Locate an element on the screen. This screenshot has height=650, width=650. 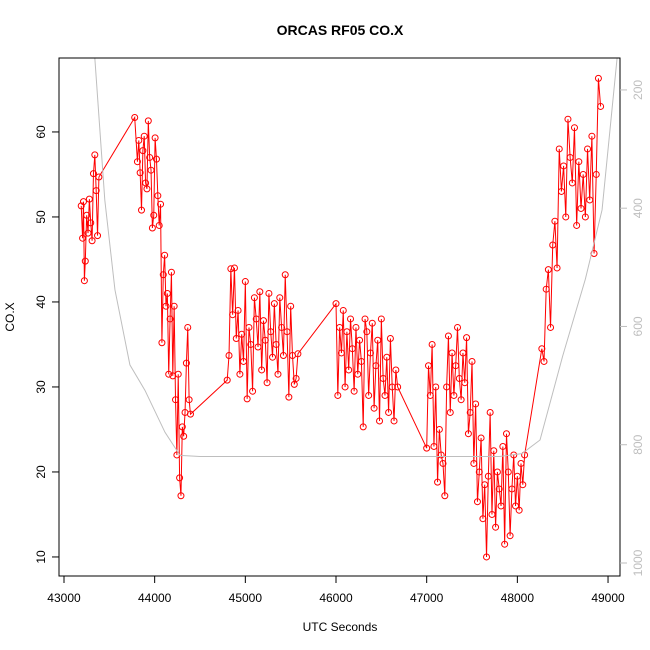
y2-tick-label: 800 is located at coordinates (638, 444).